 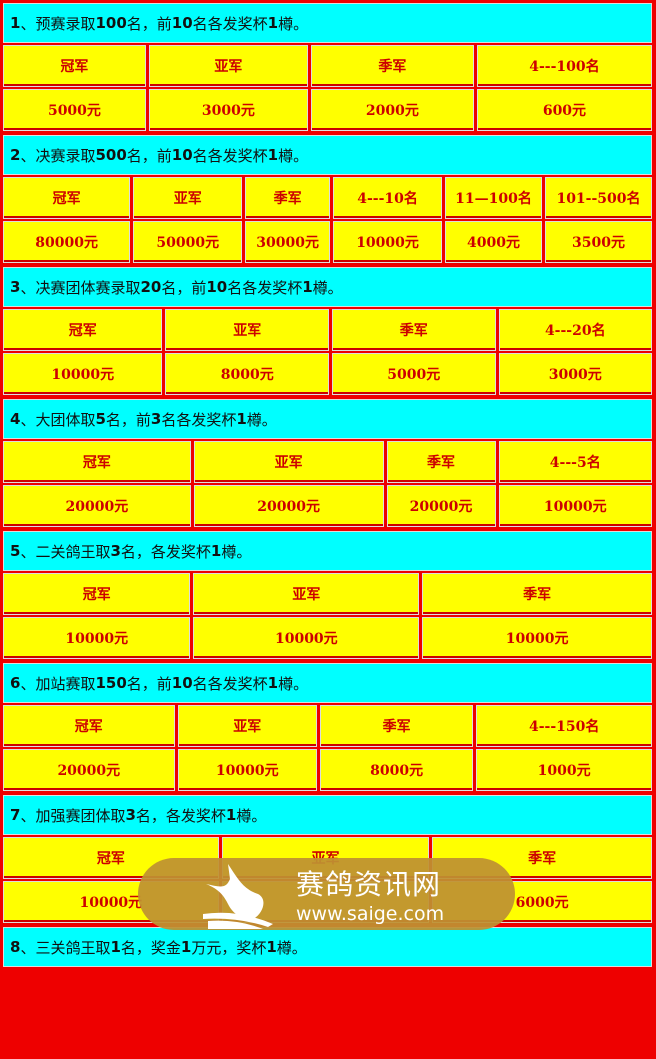 What do you see at coordinates (598, 198) in the screenshot?
I see `rank-cell: 101--500名` at bounding box center [598, 198].